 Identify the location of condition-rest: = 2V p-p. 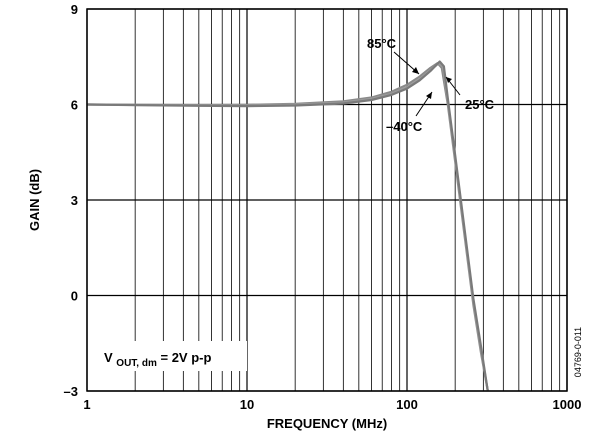
(185, 357).